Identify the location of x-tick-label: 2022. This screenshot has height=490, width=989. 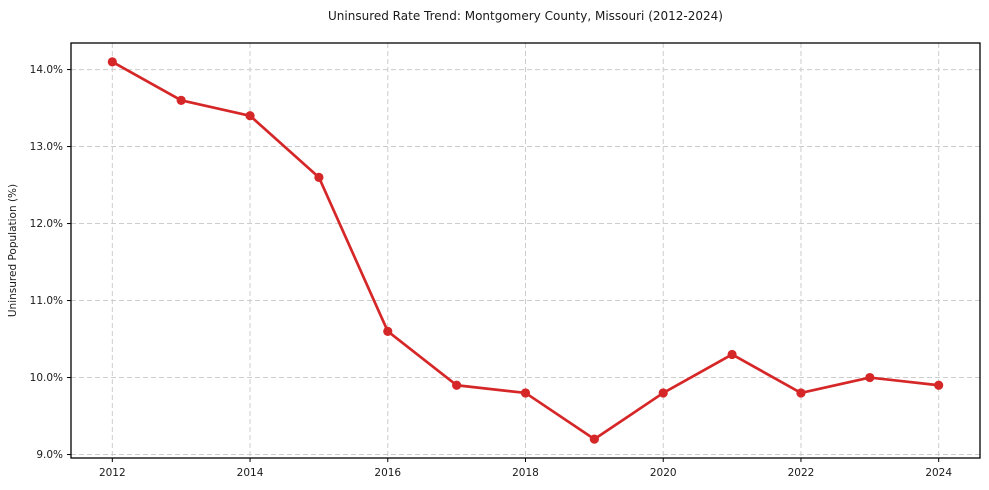
(801, 473).